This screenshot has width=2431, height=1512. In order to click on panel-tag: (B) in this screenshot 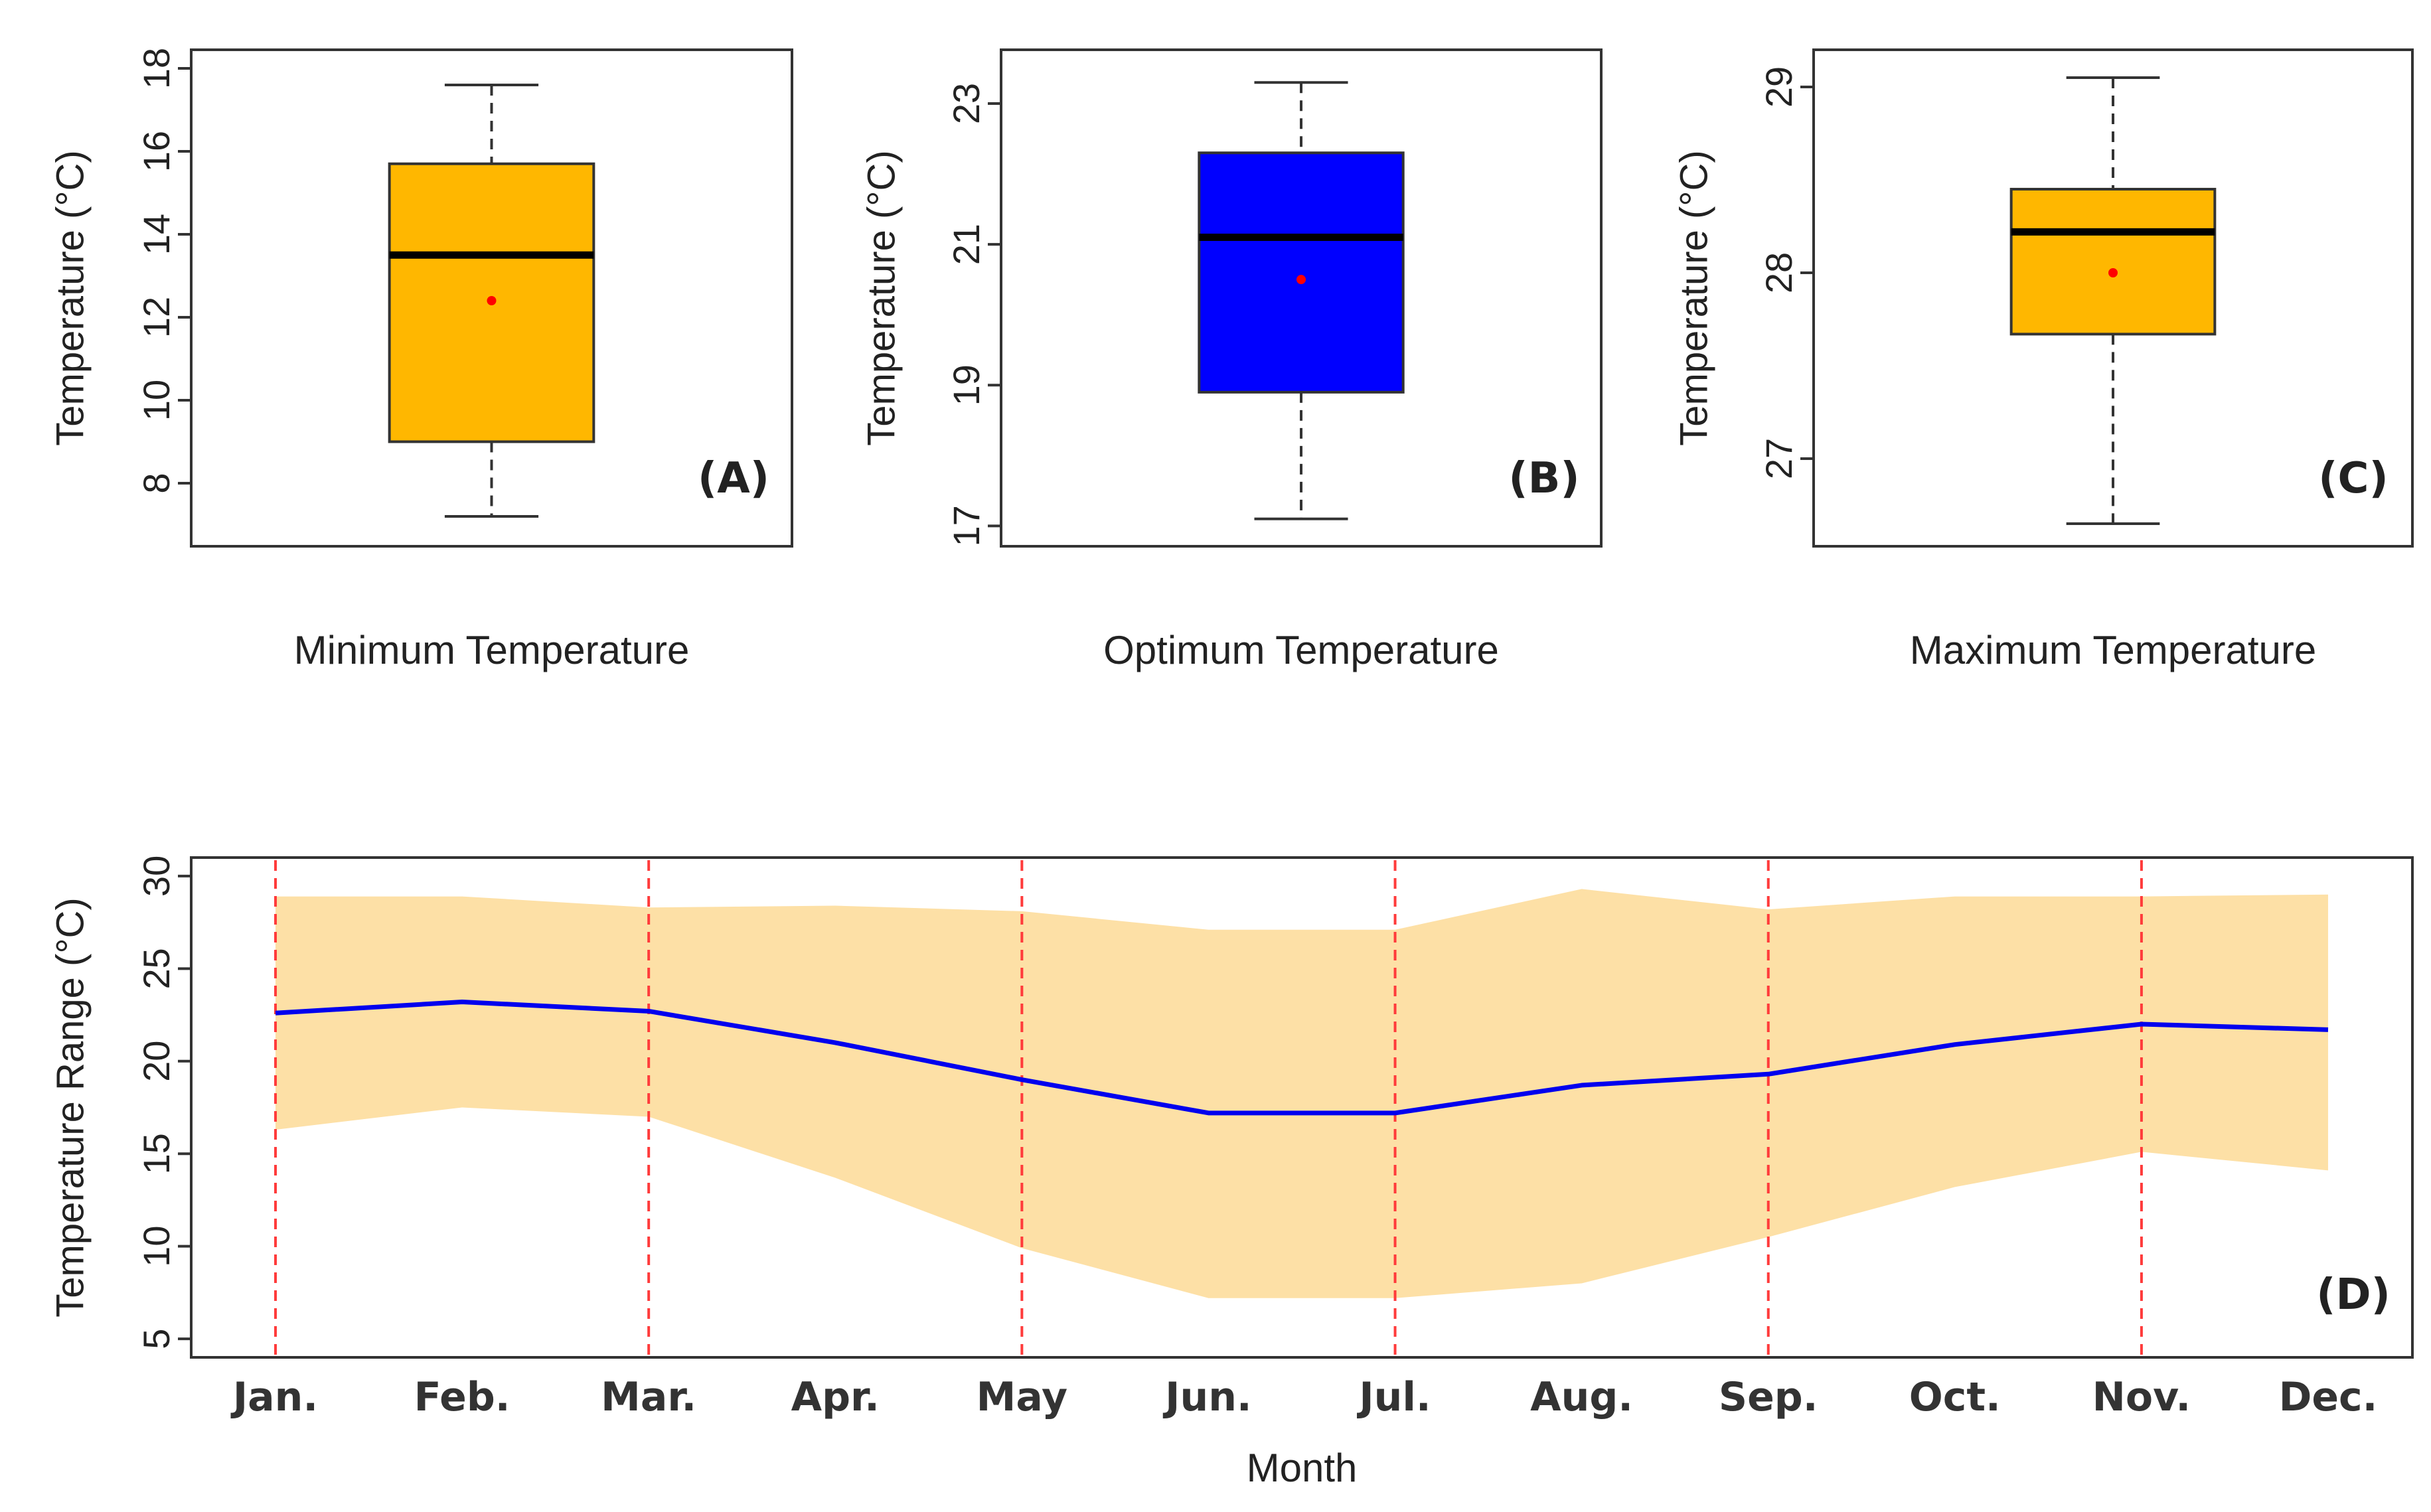, I will do `click(1543, 478)`.